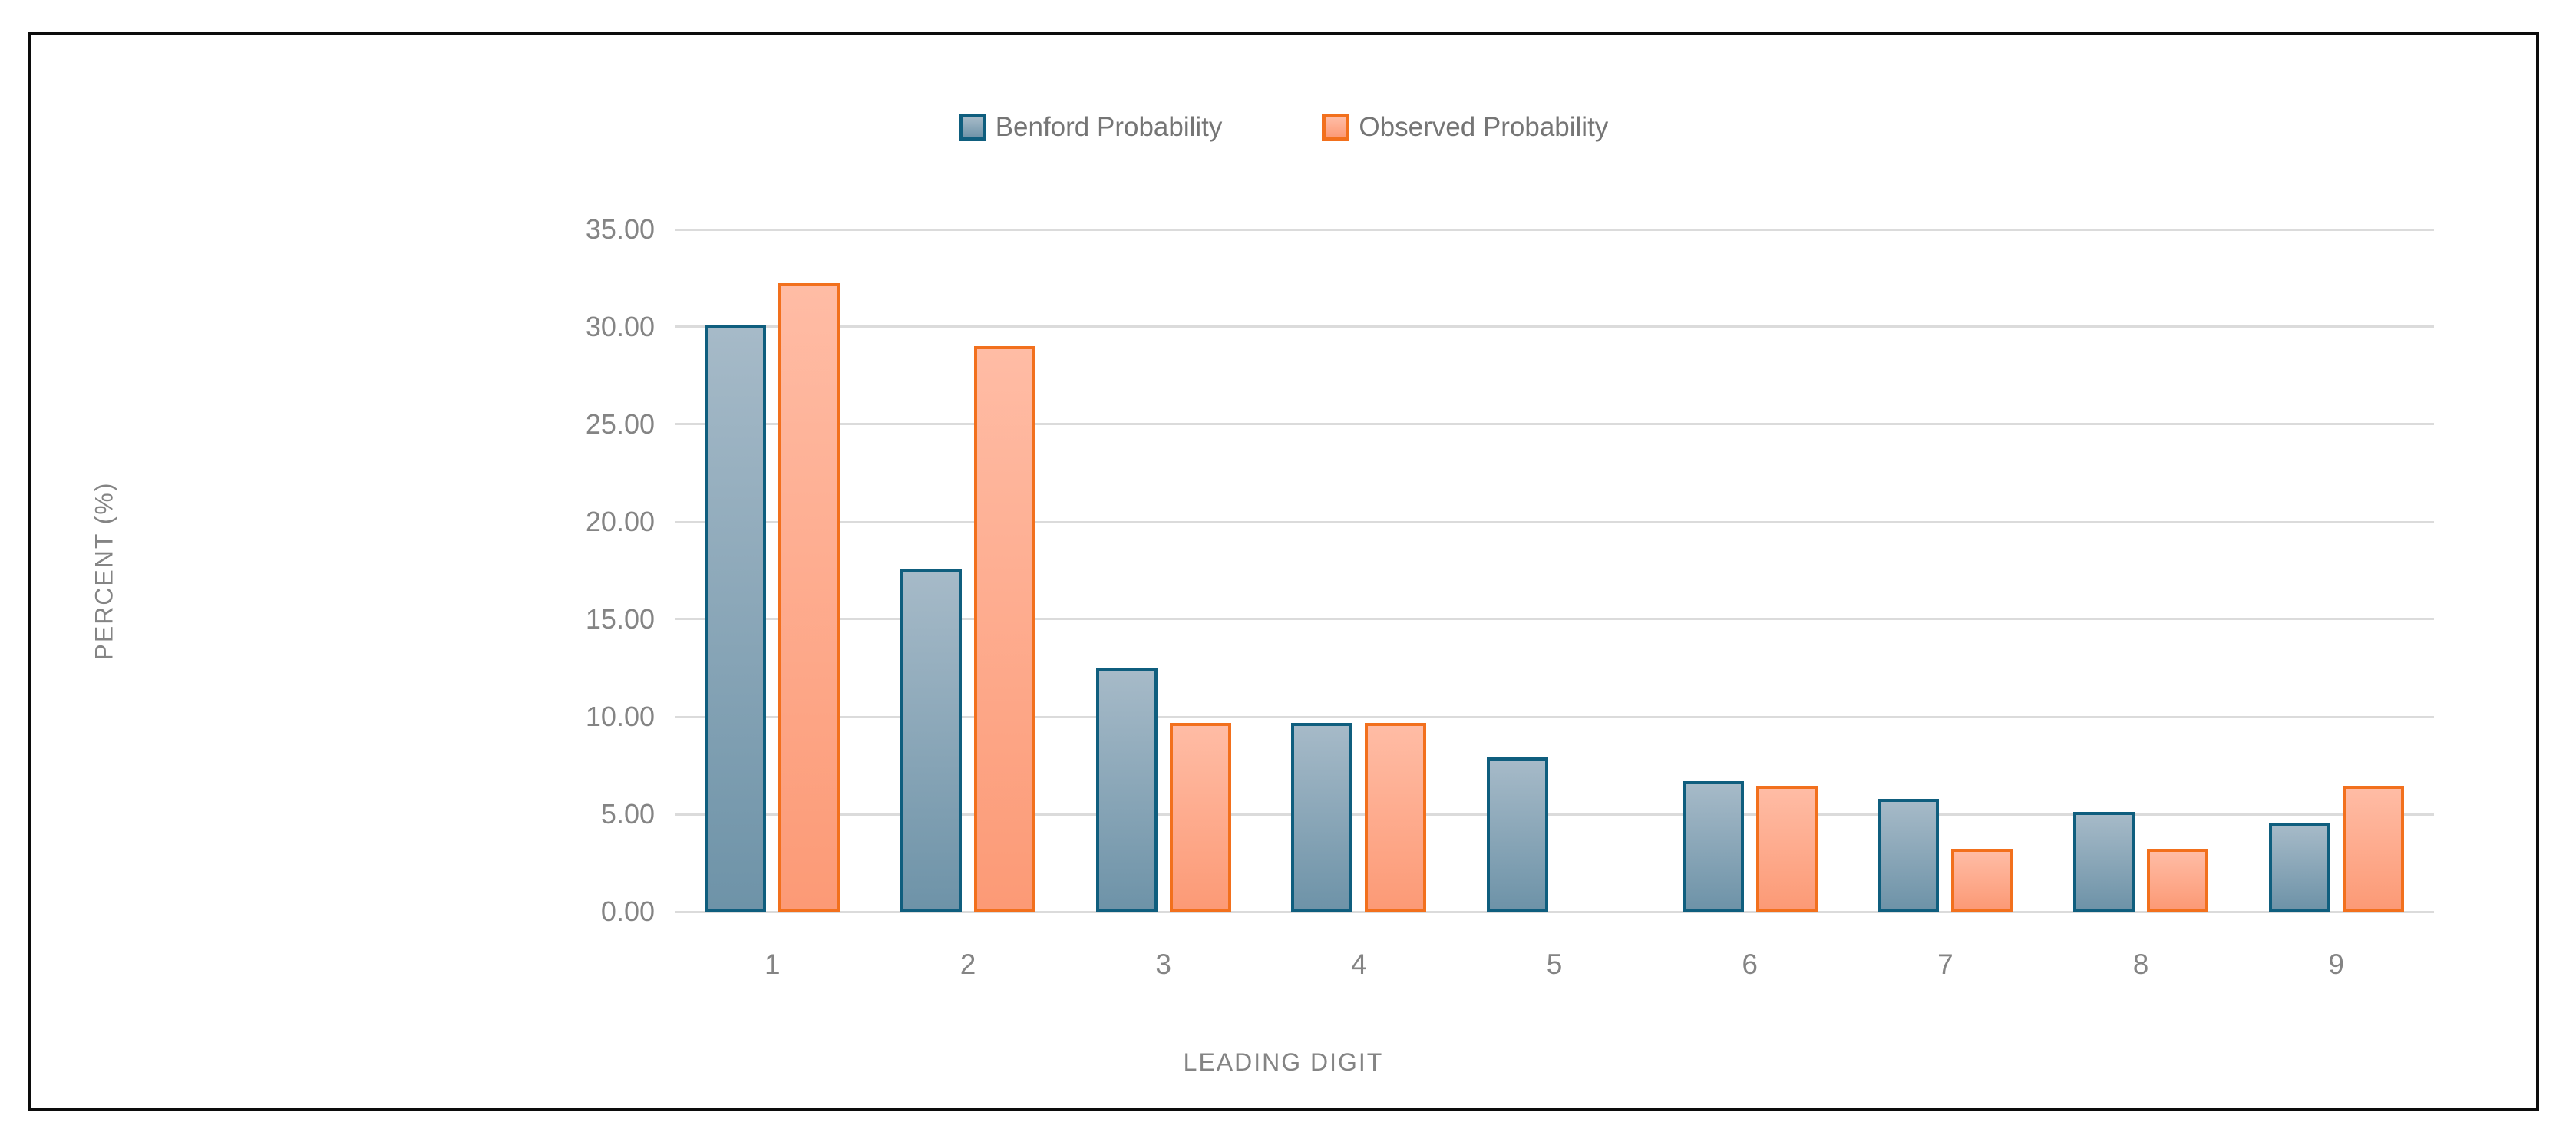 Image resolution: width=2576 pixels, height=1145 pixels. Describe the element at coordinates (2140, 964) in the screenshot. I see `x-tick-label-8: 8` at that location.